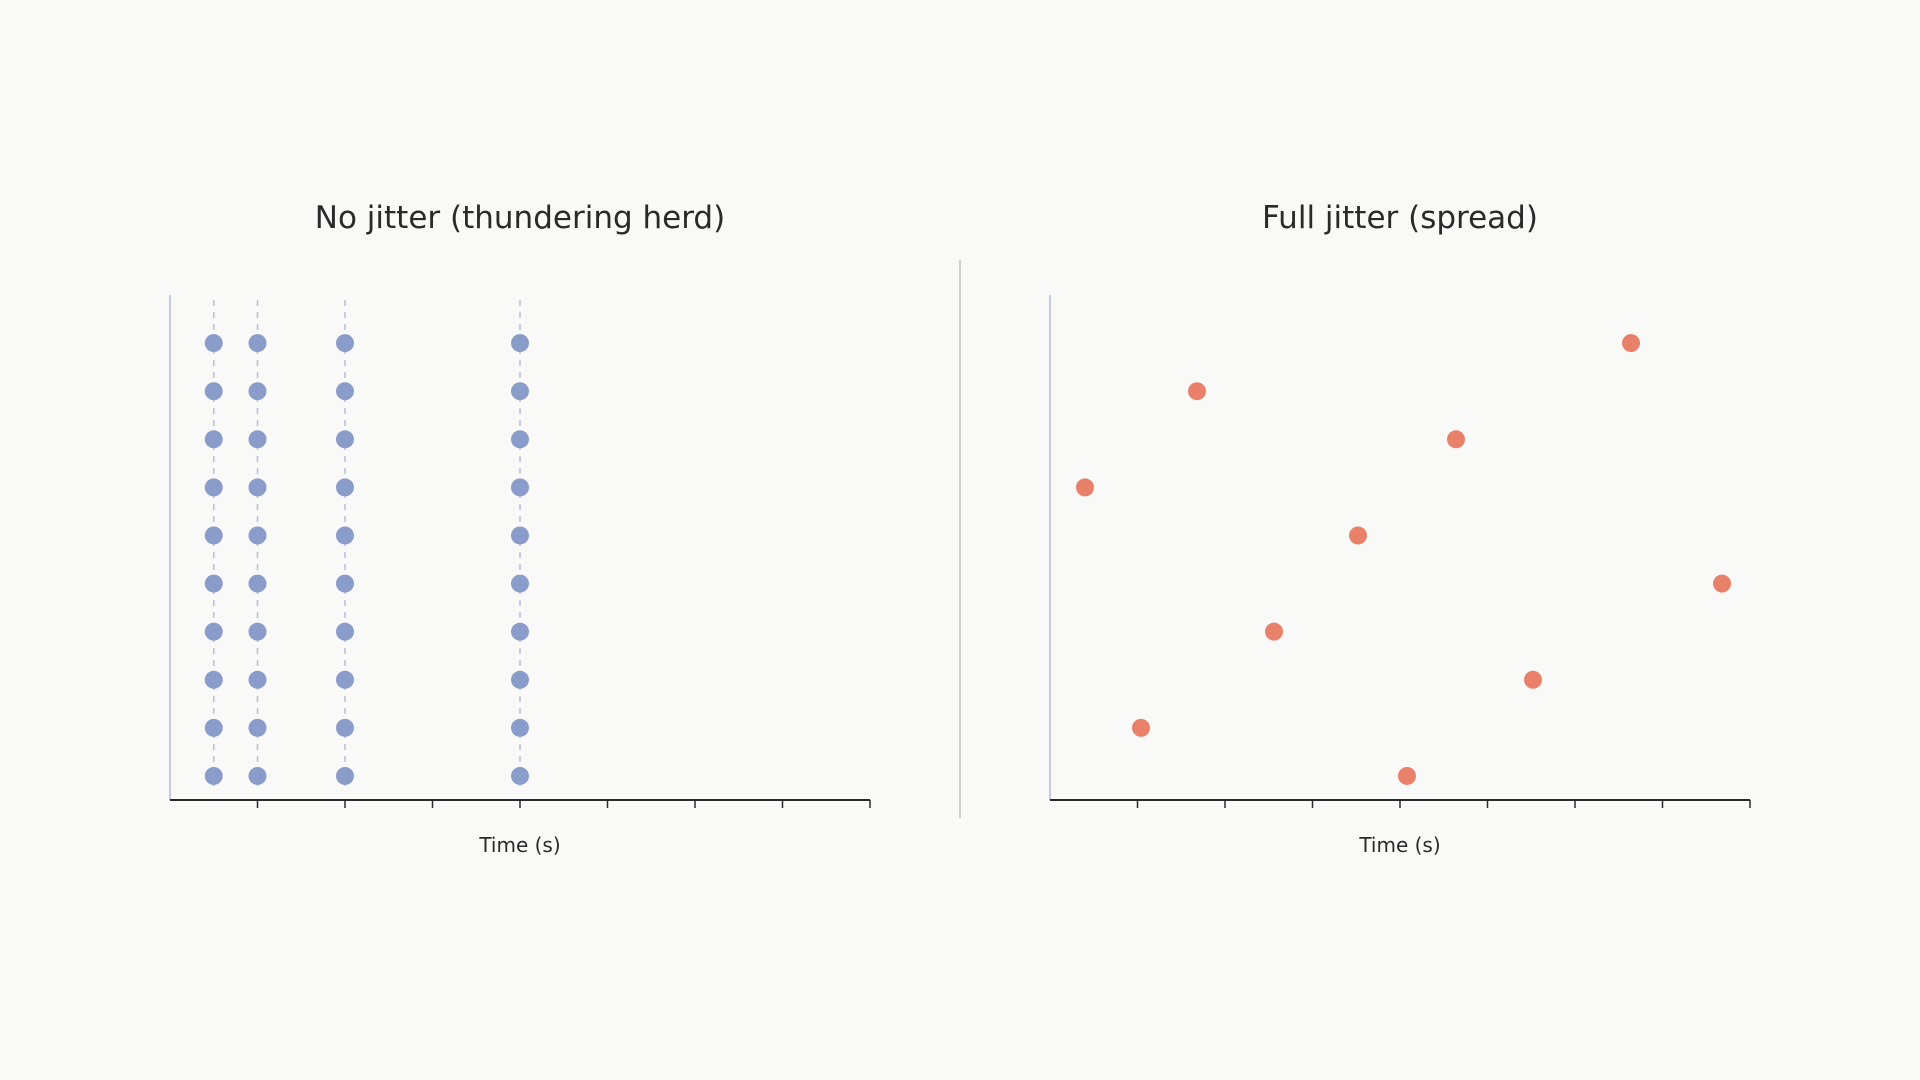  Describe the element at coordinates (520, 218) in the screenshot. I see `chart-title: No jitter (thundering herd)` at that location.